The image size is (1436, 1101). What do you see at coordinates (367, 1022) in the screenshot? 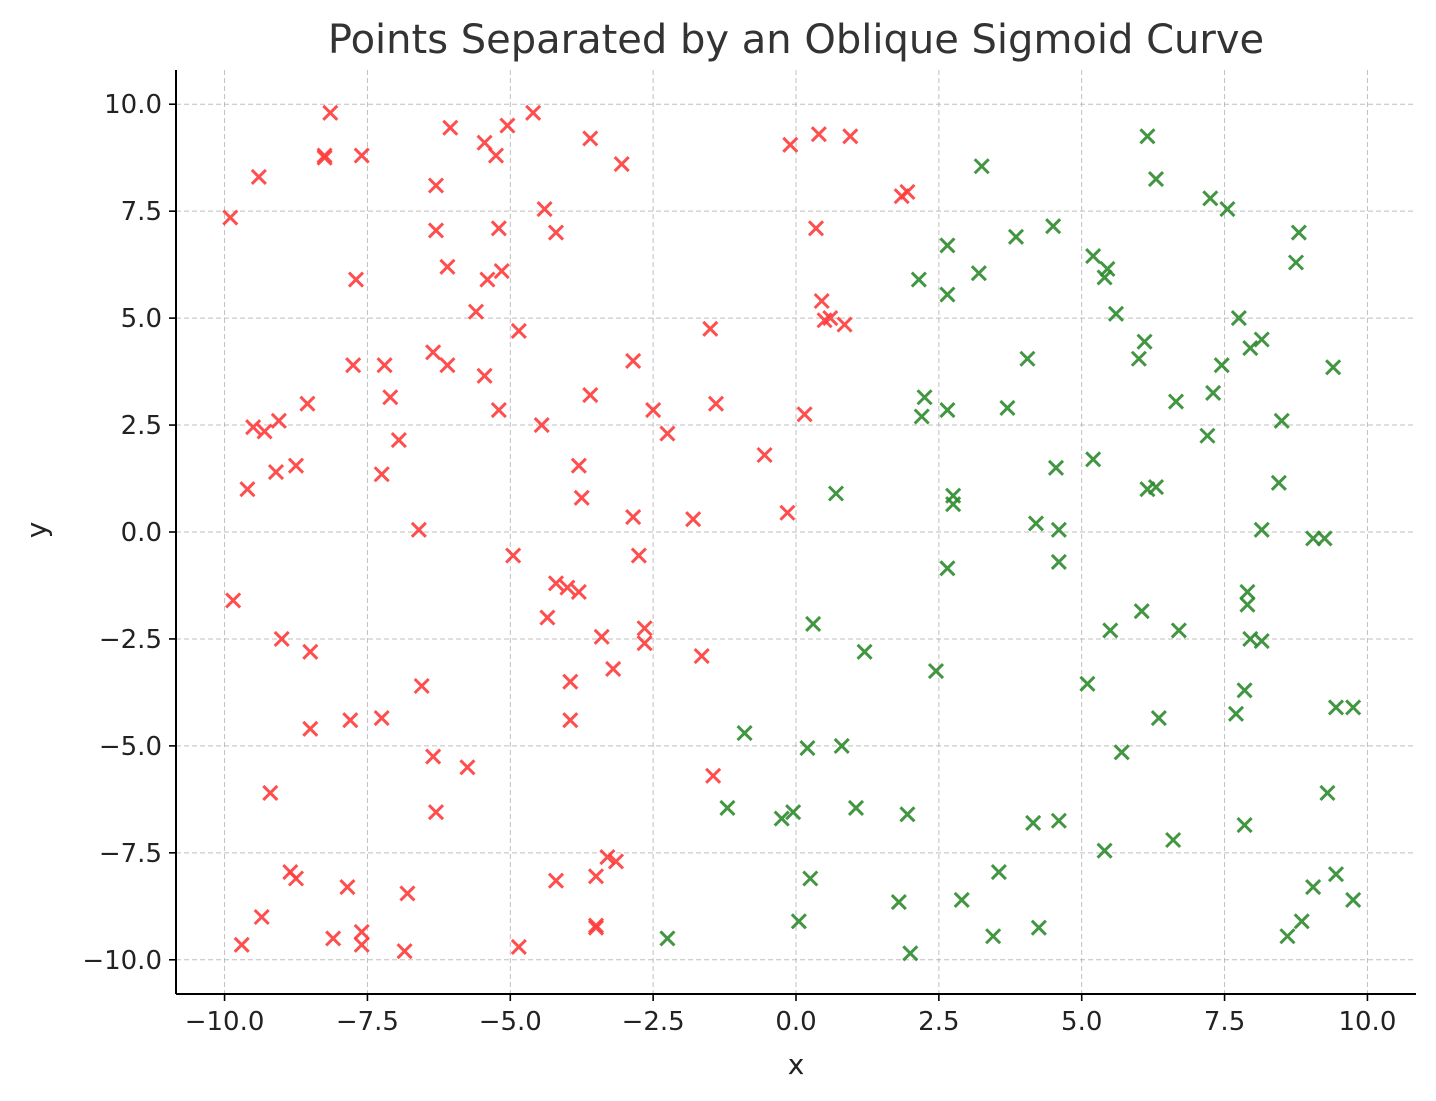
I see `x-tick-label: −7.5` at bounding box center [367, 1022].